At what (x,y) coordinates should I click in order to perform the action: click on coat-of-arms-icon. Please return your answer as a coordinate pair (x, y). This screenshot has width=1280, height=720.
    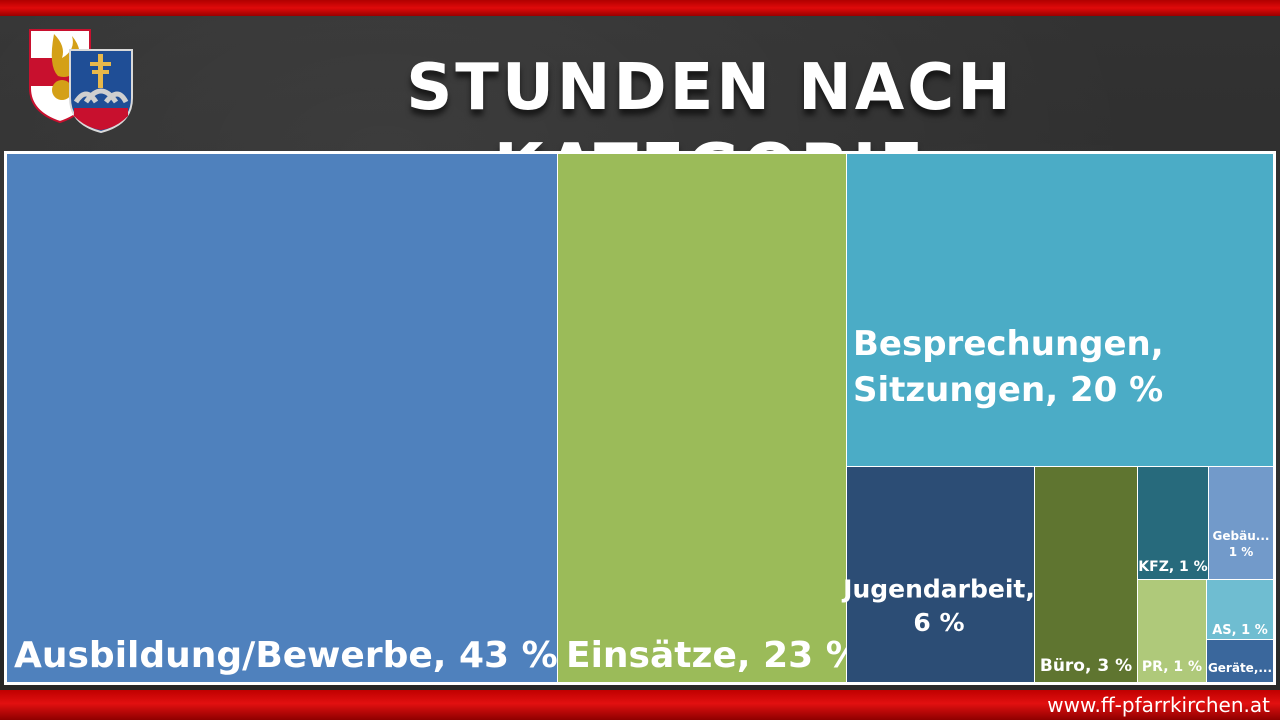
    Looking at the image, I should click on (101, 91).